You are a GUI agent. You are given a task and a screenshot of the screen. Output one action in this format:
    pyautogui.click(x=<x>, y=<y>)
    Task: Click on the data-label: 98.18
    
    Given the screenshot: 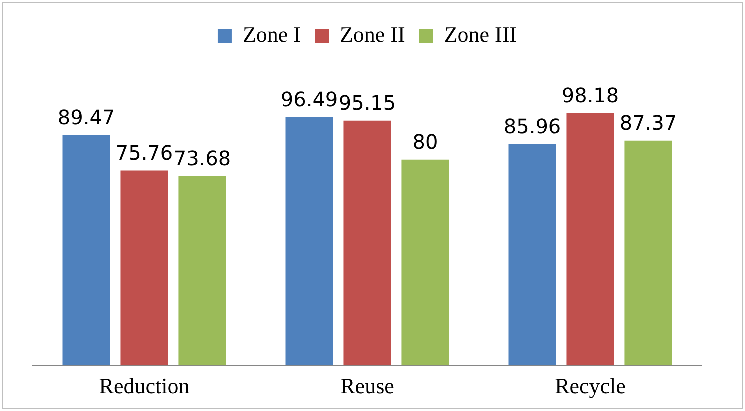 What is the action you would take?
    pyautogui.click(x=591, y=95)
    